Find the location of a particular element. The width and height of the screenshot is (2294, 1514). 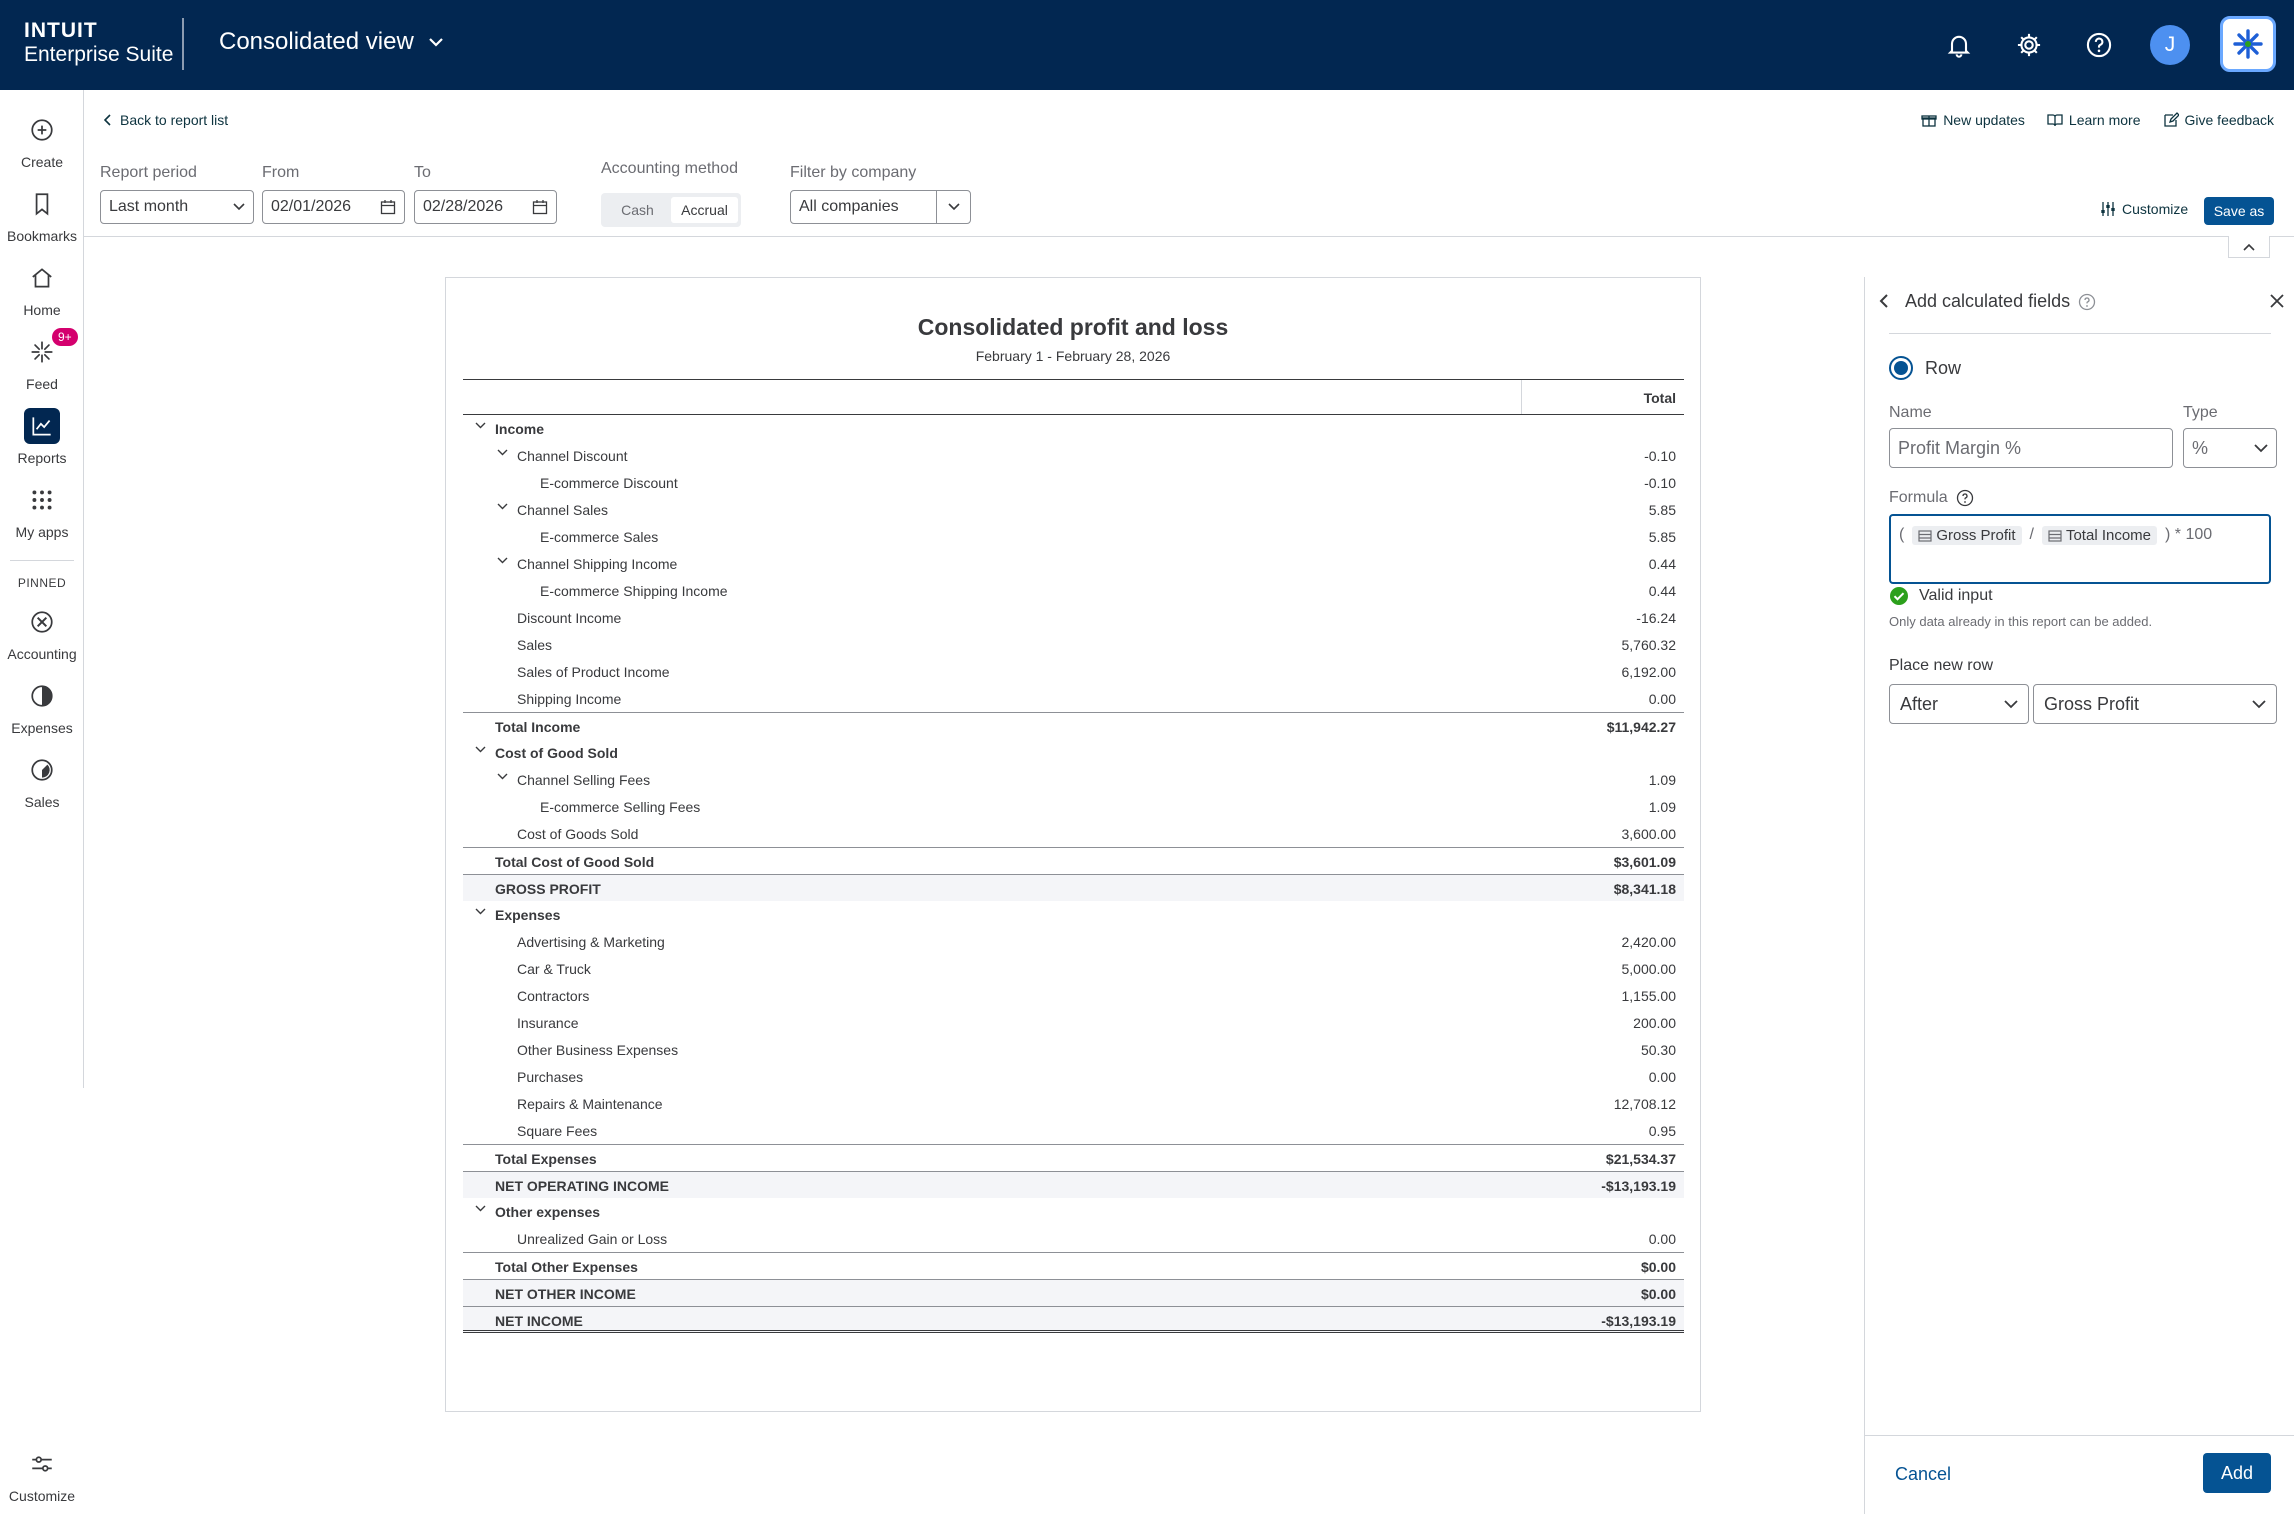

row-label: Total Other Expenses is located at coordinates (566, 1267).